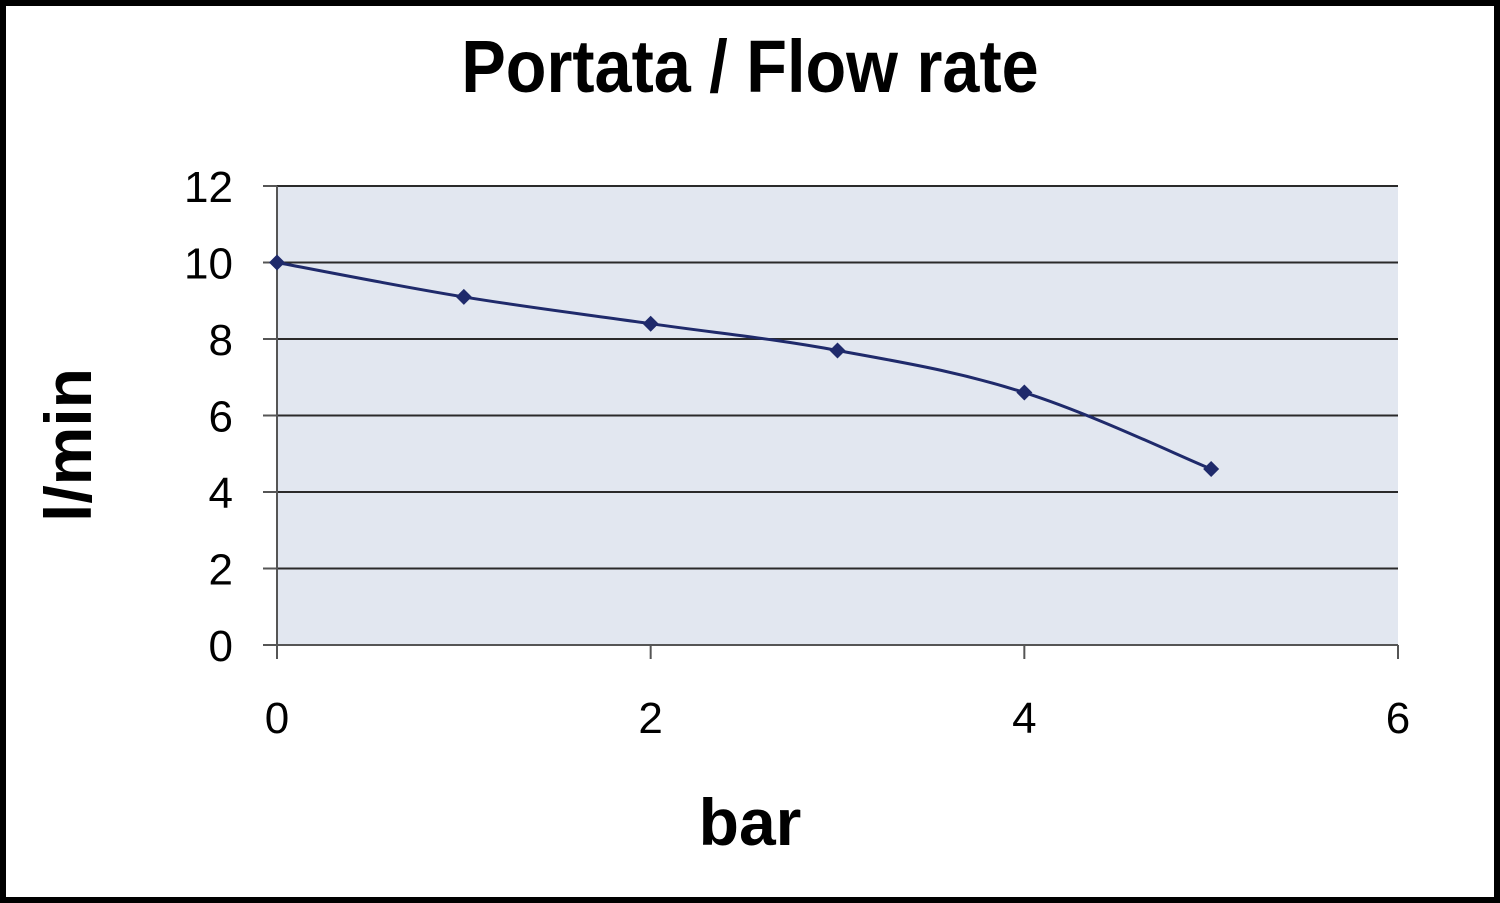 The width and height of the screenshot is (1500, 903). Describe the element at coordinates (221, 493) in the screenshot. I see `y-tick-label-4: 4` at that location.